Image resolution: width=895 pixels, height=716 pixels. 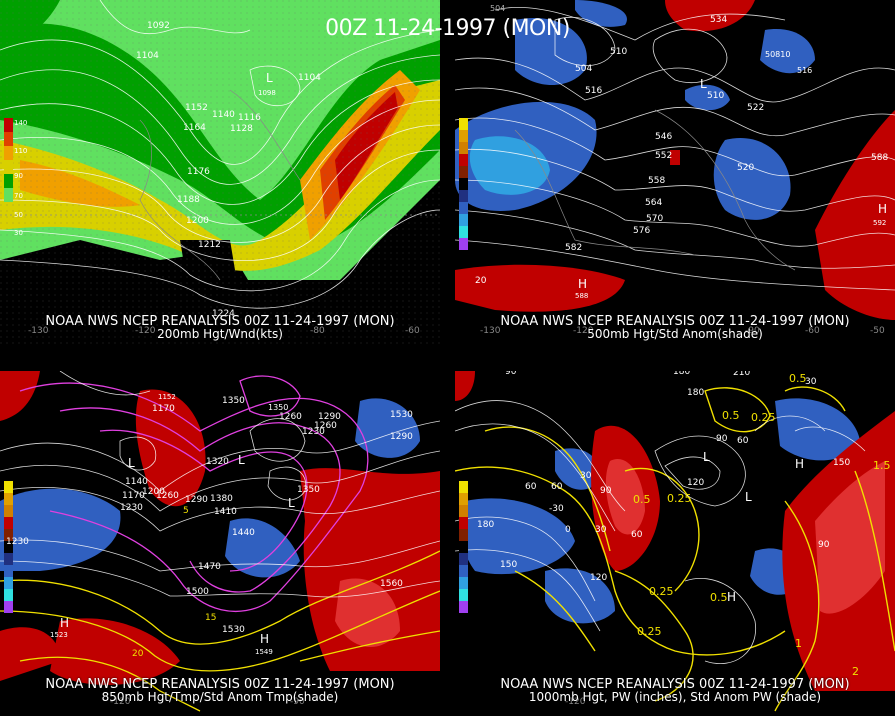 What do you see at coordinates (18, 196) in the screenshot?
I see `legend-label: 70` at bounding box center [18, 196].